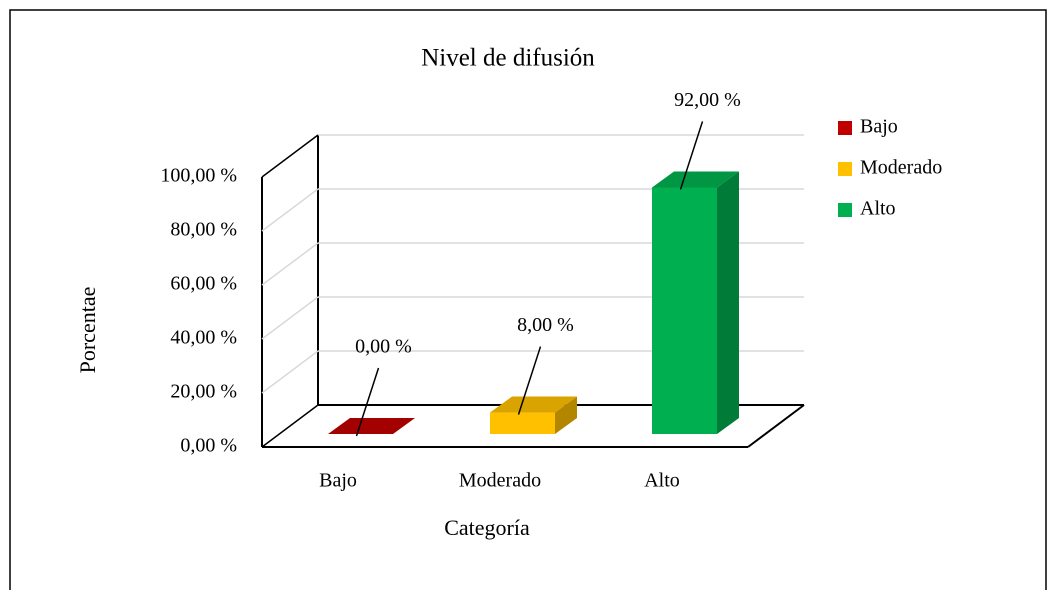 The height and width of the screenshot is (590, 1057). I want to click on x-axis-title: Categoría, so click(487, 527).